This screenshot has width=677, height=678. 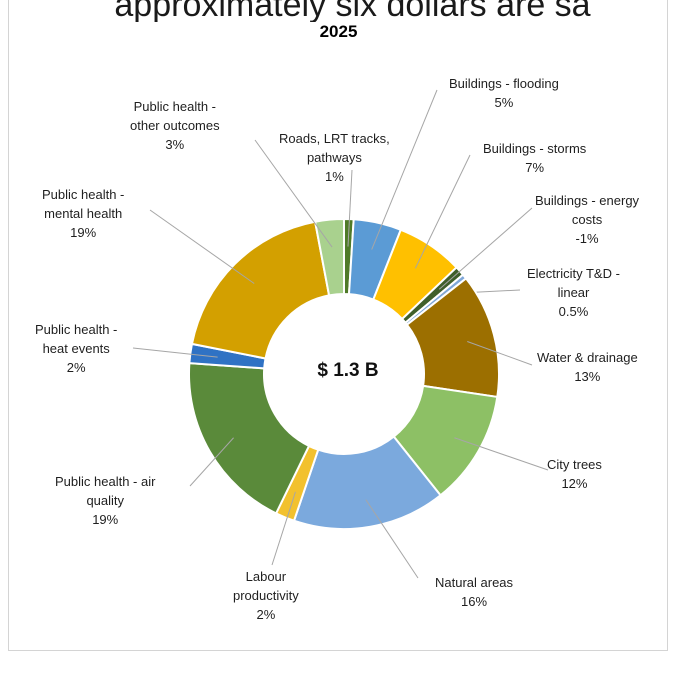 What do you see at coordinates (504, 93) in the screenshot?
I see `label-buildings-flooding: Buildings - flooding 5%` at bounding box center [504, 93].